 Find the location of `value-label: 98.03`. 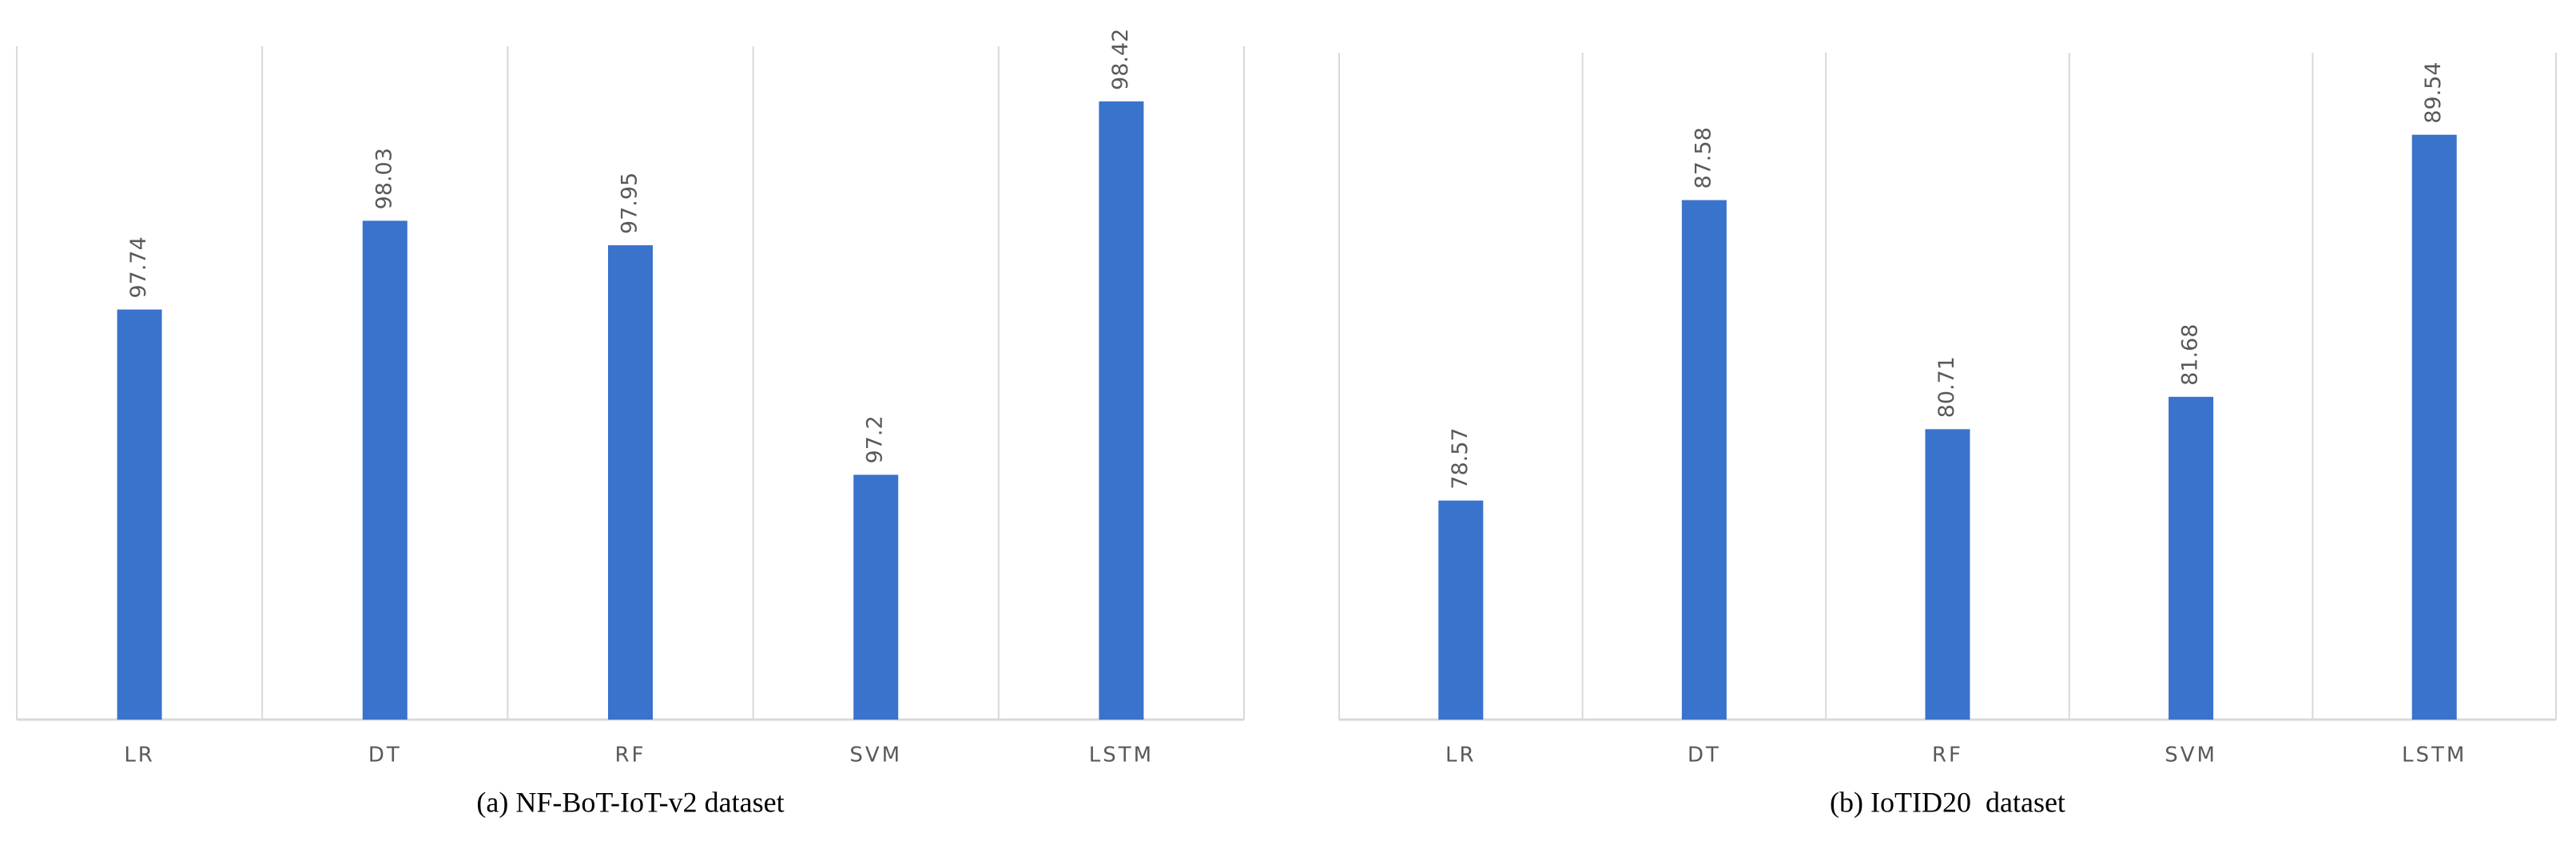

value-label: 98.03 is located at coordinates (384, 178).